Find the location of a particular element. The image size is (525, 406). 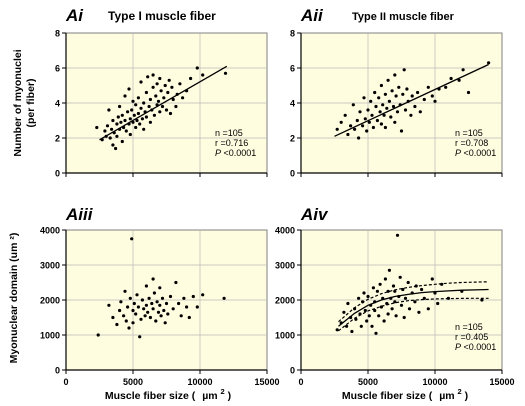

panel-title-ai: Type I muscle fiber is located at coordinates (162, 16).